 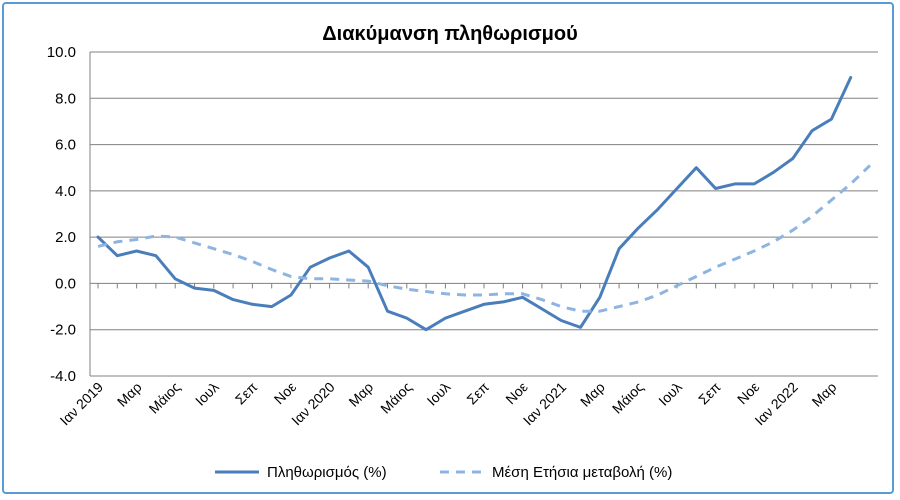 I want to click on x-tick-label: Ιαν 2022, so click(x=776, y=404).